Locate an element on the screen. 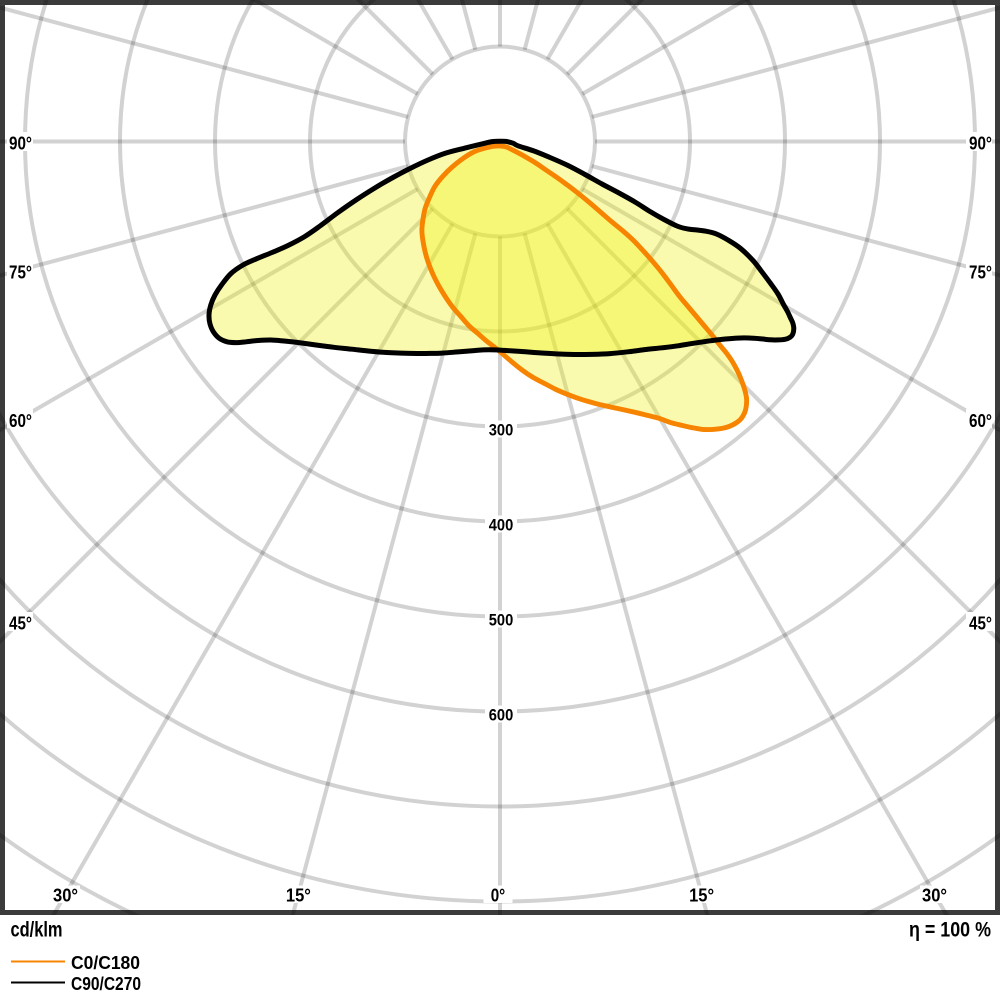 The image size is (1000, 1005). svg-text: C90/C270 is located at coordinates (106, 984).